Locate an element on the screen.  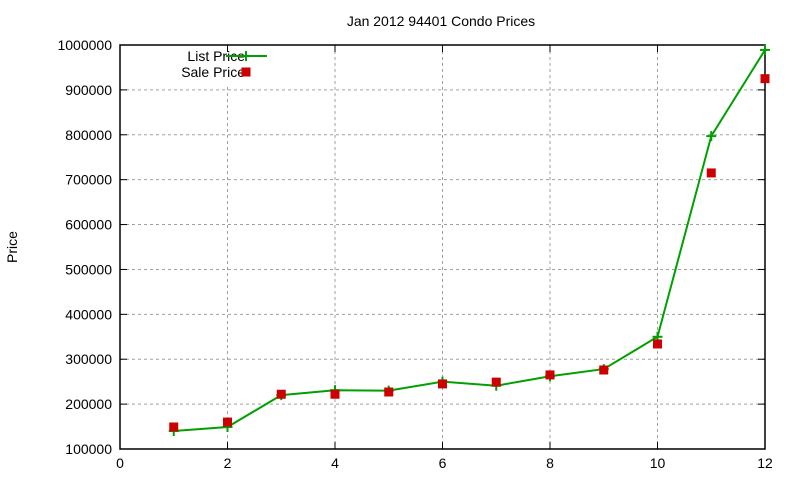
legend-marker is located at coordinates (246, 72).